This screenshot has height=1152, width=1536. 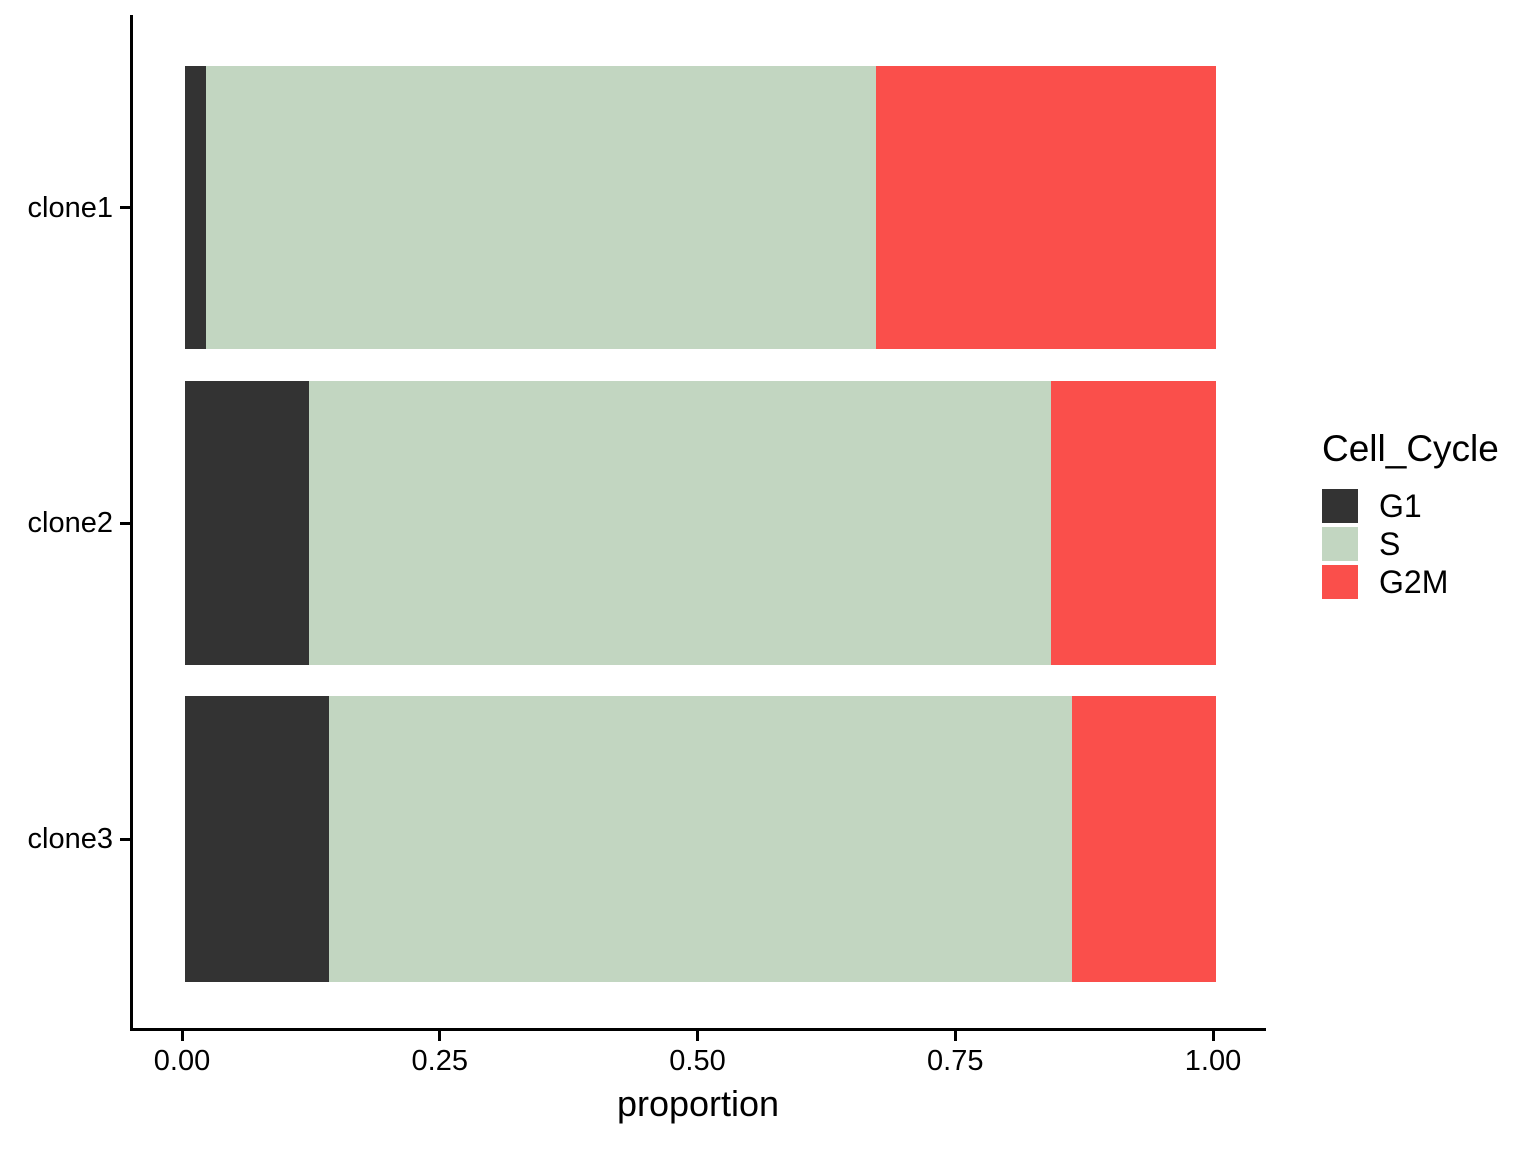 I want to click on x-axis-title: proportion, so click(x=698, y=1103).